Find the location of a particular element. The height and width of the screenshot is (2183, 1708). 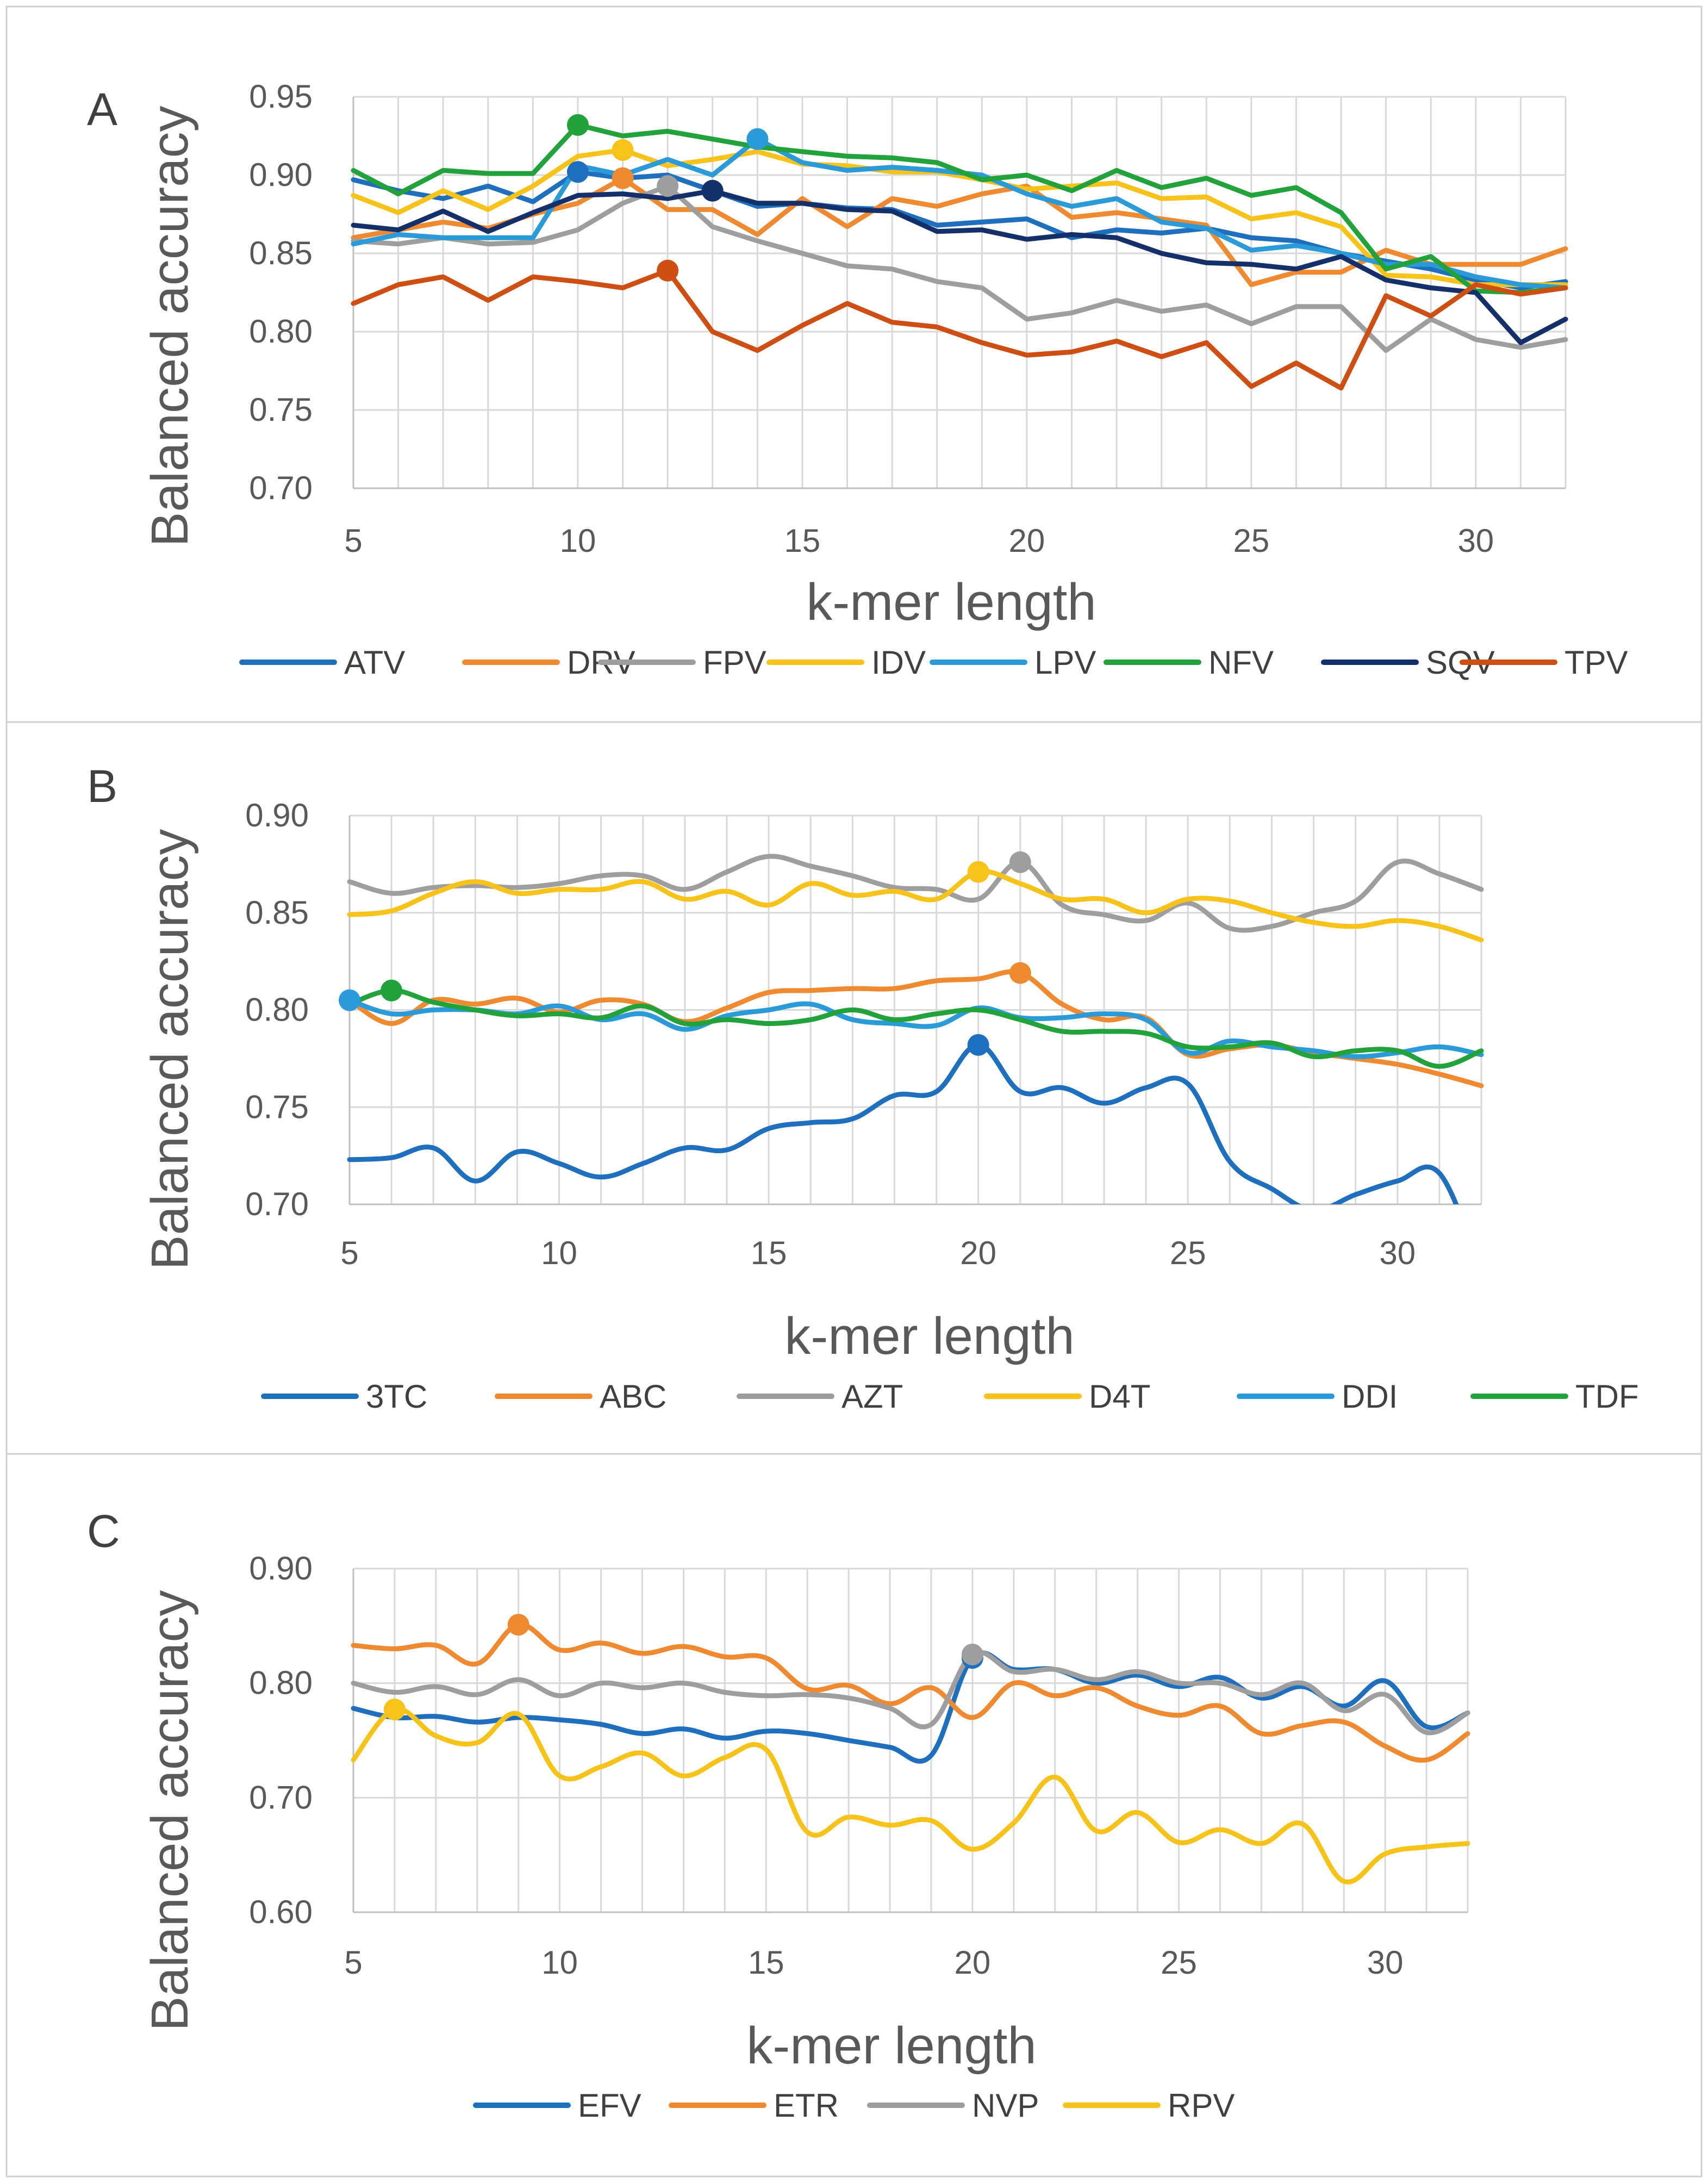

panel-b-y-axis-title: Balanced accuracy is located at coordinates (170, 1049).